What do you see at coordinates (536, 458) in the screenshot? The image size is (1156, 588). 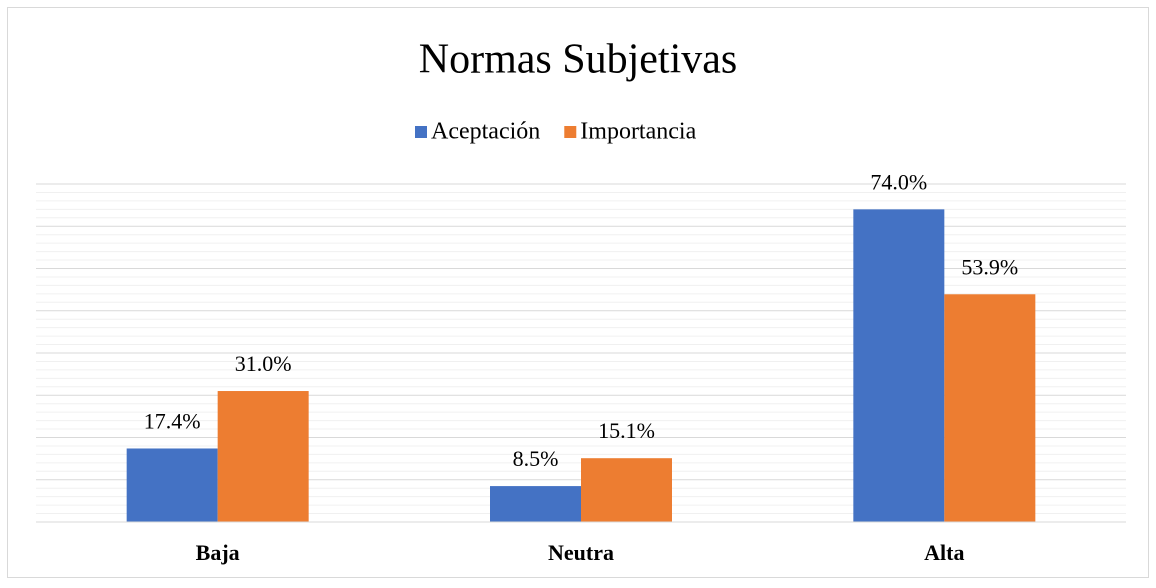 I see `data-label: 8.5%` at bounding box center [536, 458].